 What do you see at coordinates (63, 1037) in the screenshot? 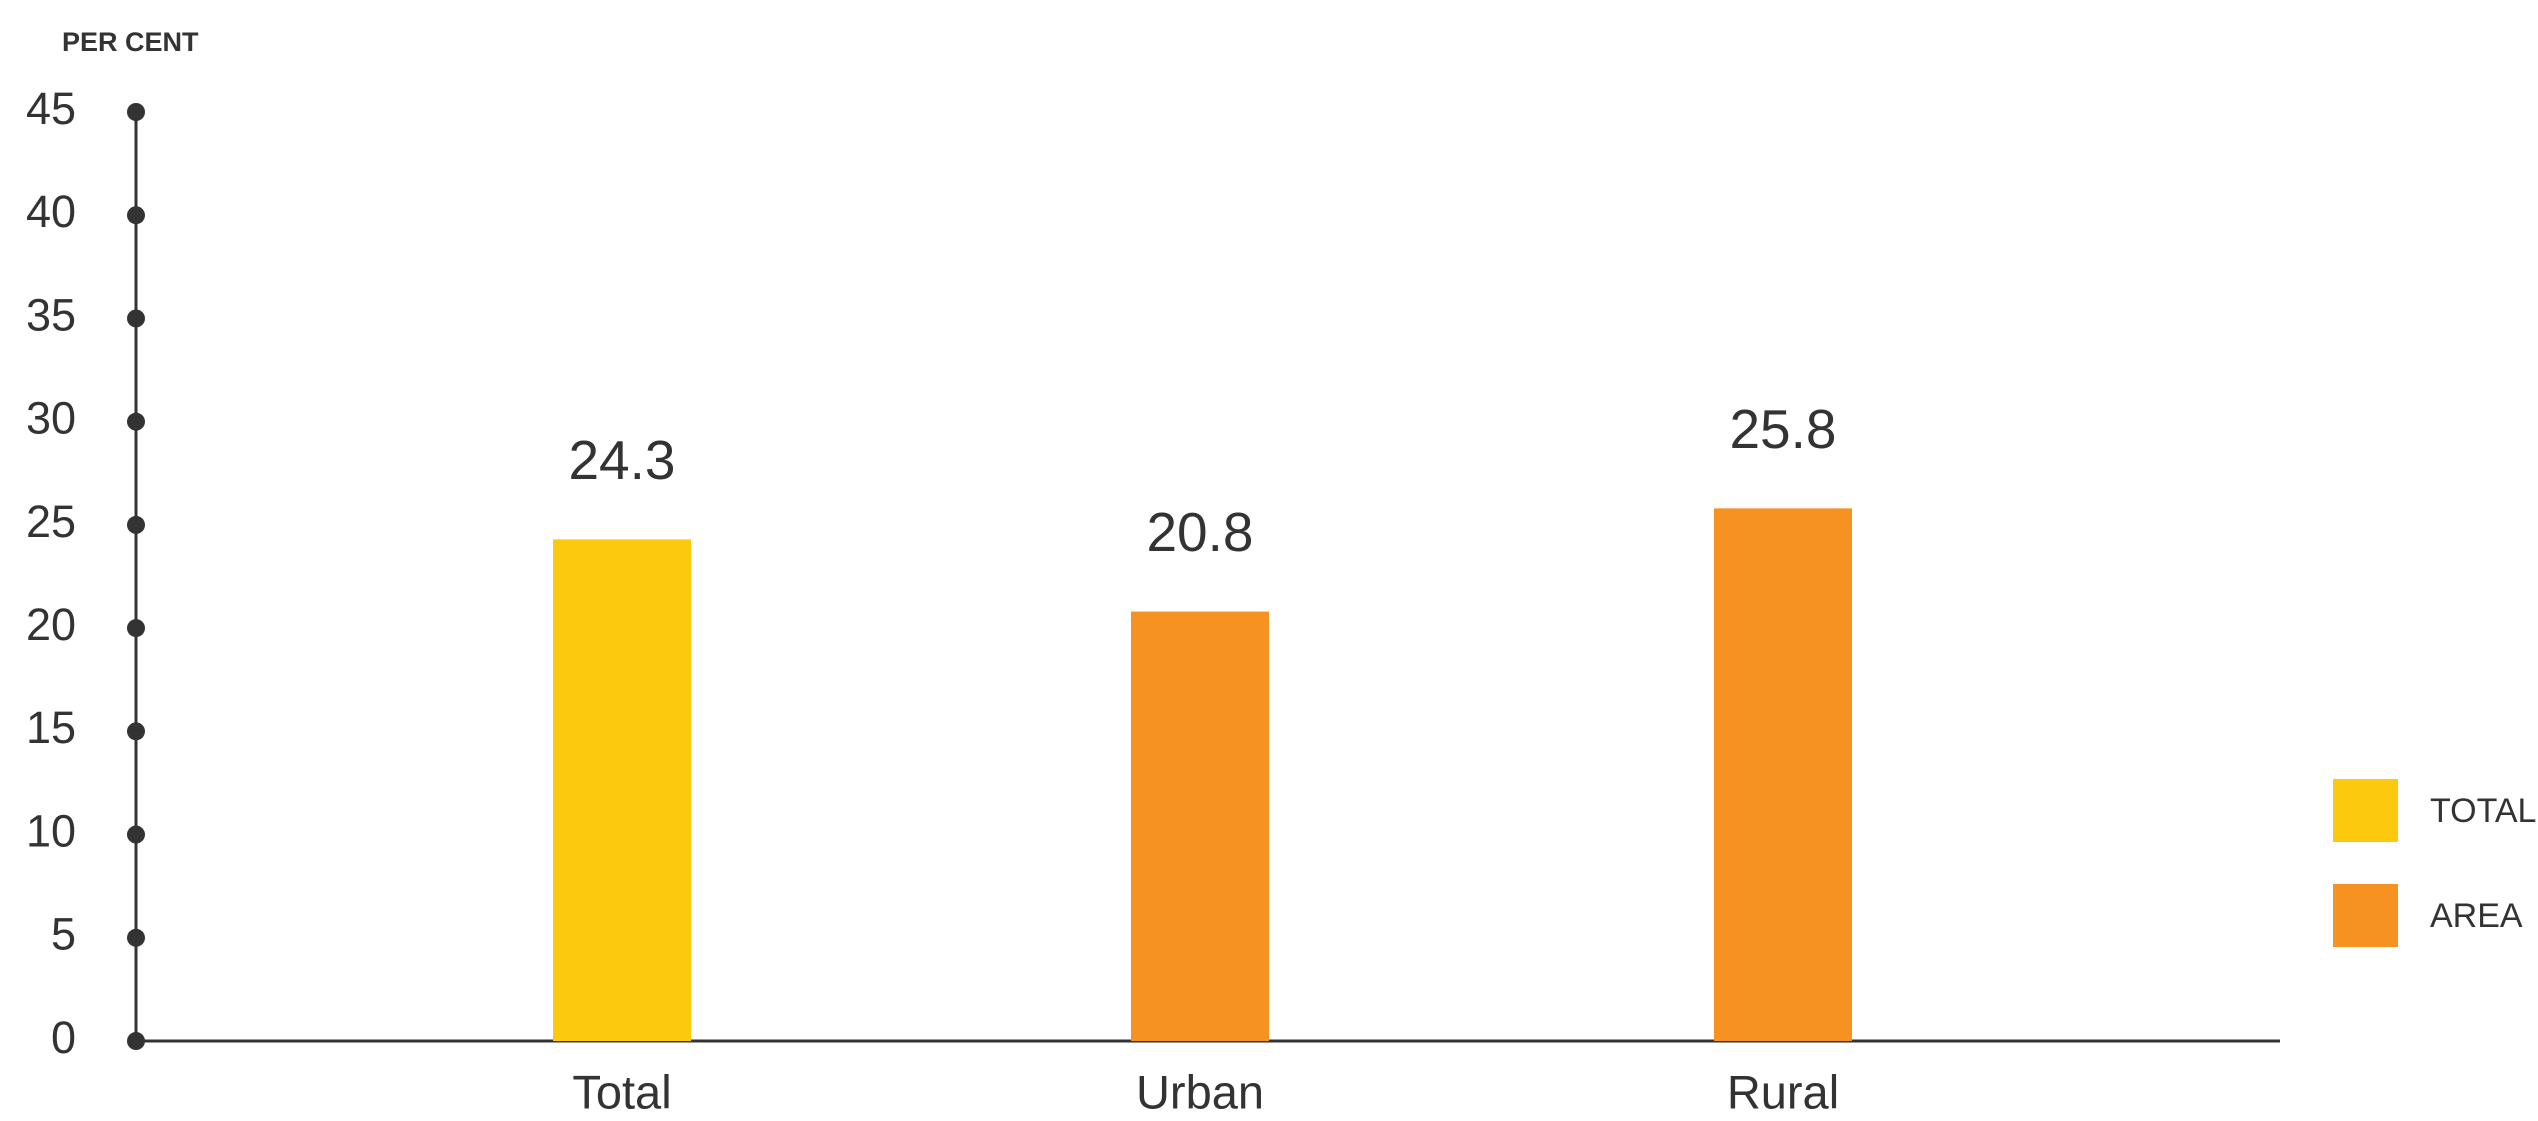
I see `y-tick-label: 0` at bounding box center [63, 1037].